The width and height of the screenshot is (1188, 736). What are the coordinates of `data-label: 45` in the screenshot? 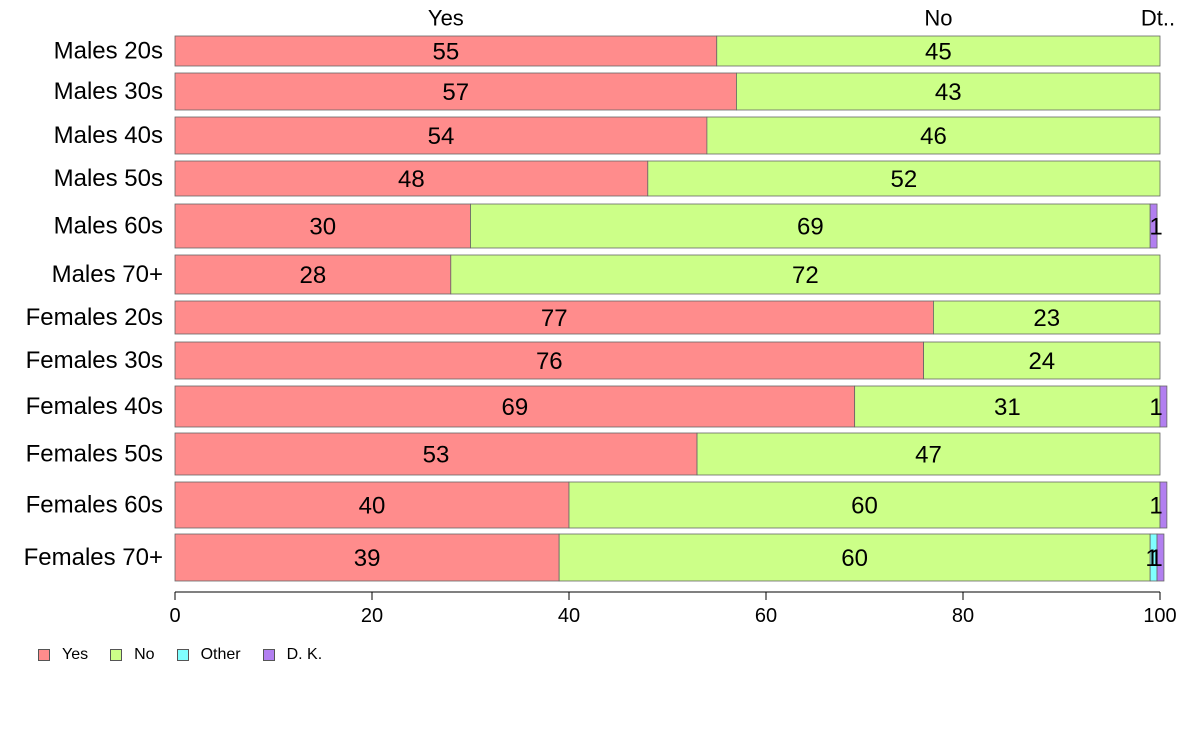 It's located at (938, 52).